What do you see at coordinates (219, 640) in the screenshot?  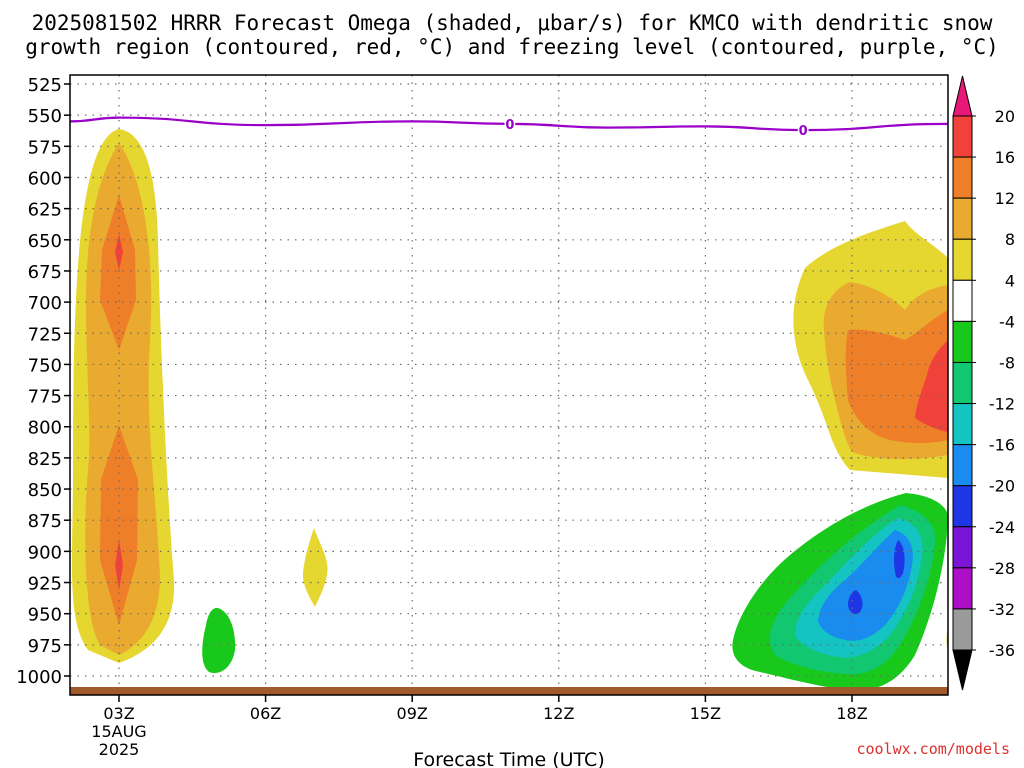 I see `omega-05z-neg4to8` at bounding box center [219, 640].